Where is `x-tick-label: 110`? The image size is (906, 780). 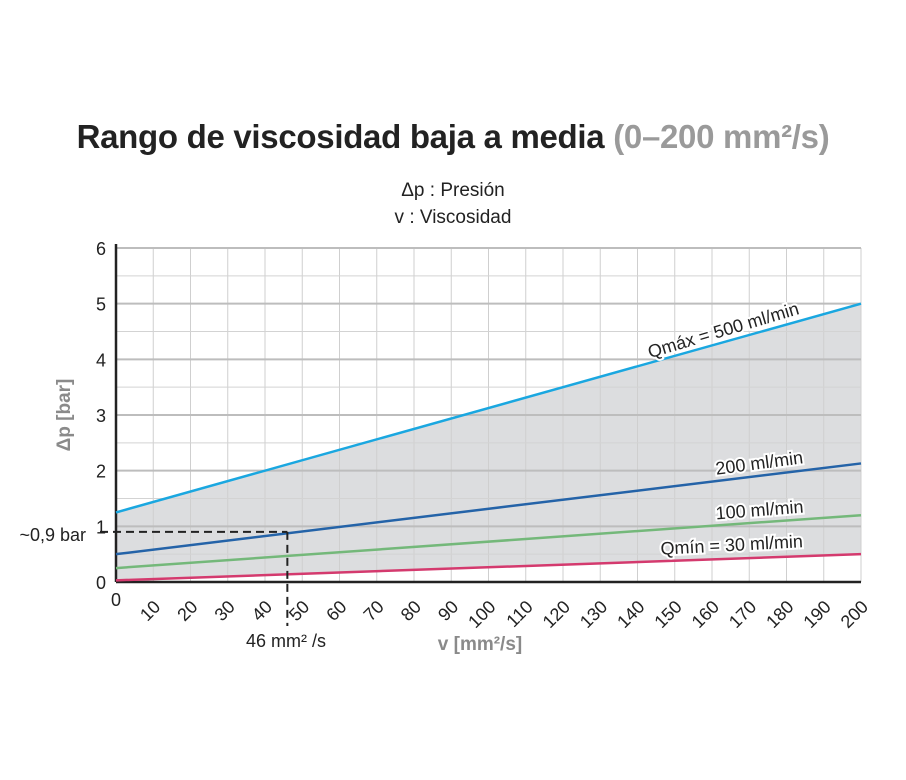
x-tick-label: 110 is located at coordinates (519, 614).